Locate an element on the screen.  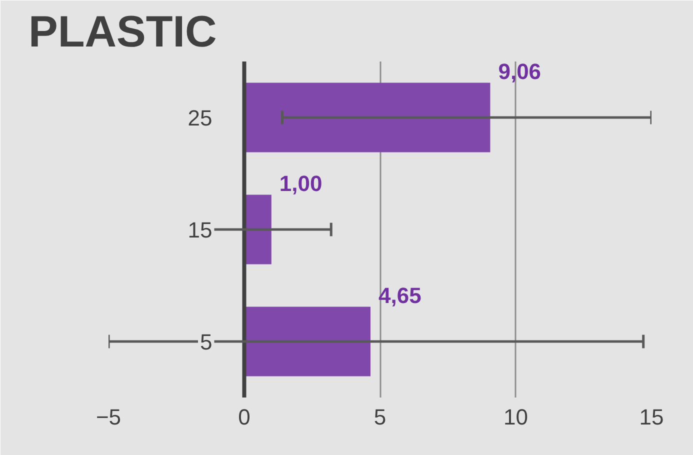
y-tick-label: 15 is located at coordinates (200, 230).